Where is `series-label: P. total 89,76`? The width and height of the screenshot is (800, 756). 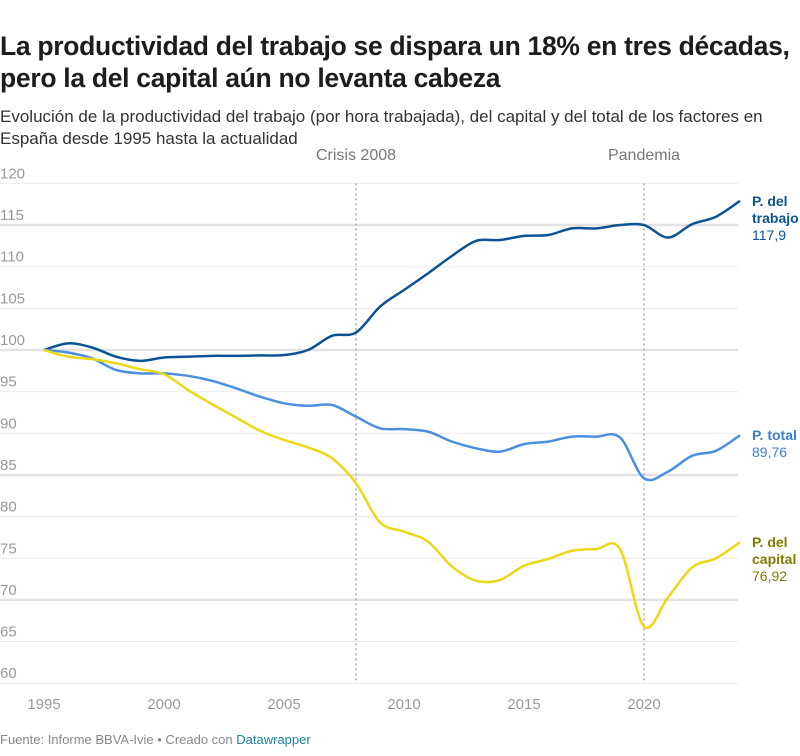 series-label: P. total 89,76 is located at coordinates (774, 443).